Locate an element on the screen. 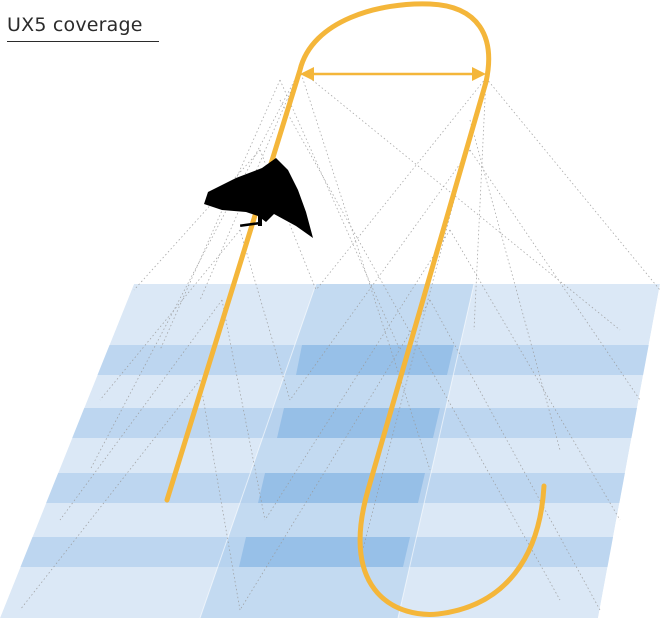 The image size is (660, 634). title-underline is located at coordinates (83, 41).